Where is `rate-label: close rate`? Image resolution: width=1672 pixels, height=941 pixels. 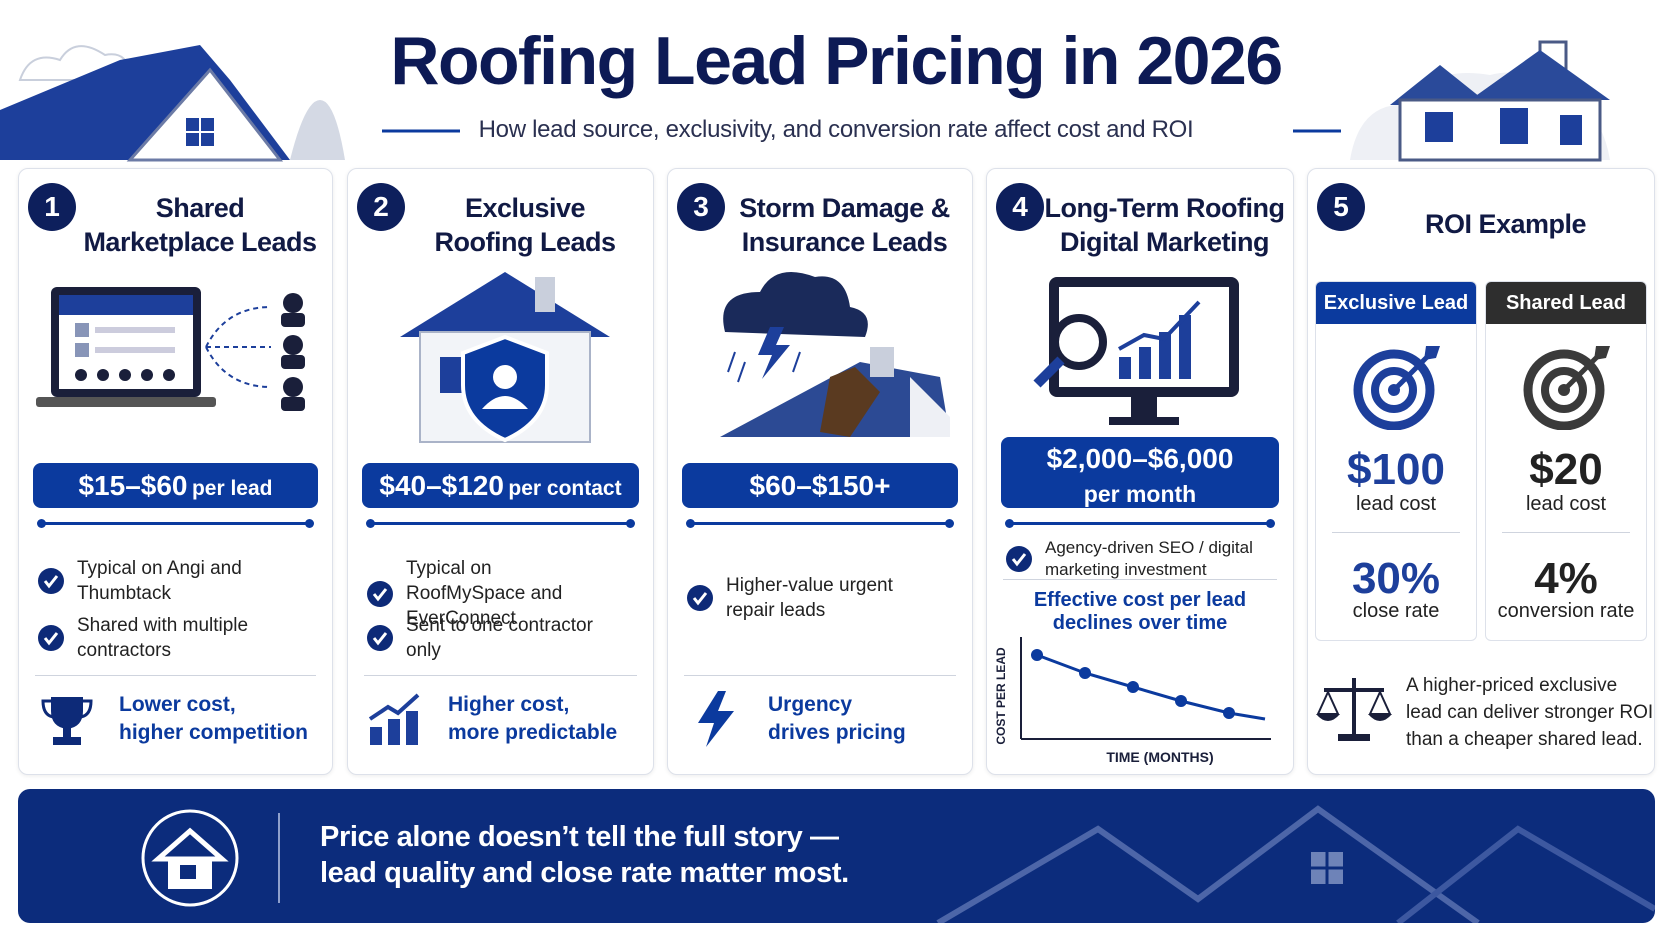
rate-label: close rate is located at coordinates (1396, 611).